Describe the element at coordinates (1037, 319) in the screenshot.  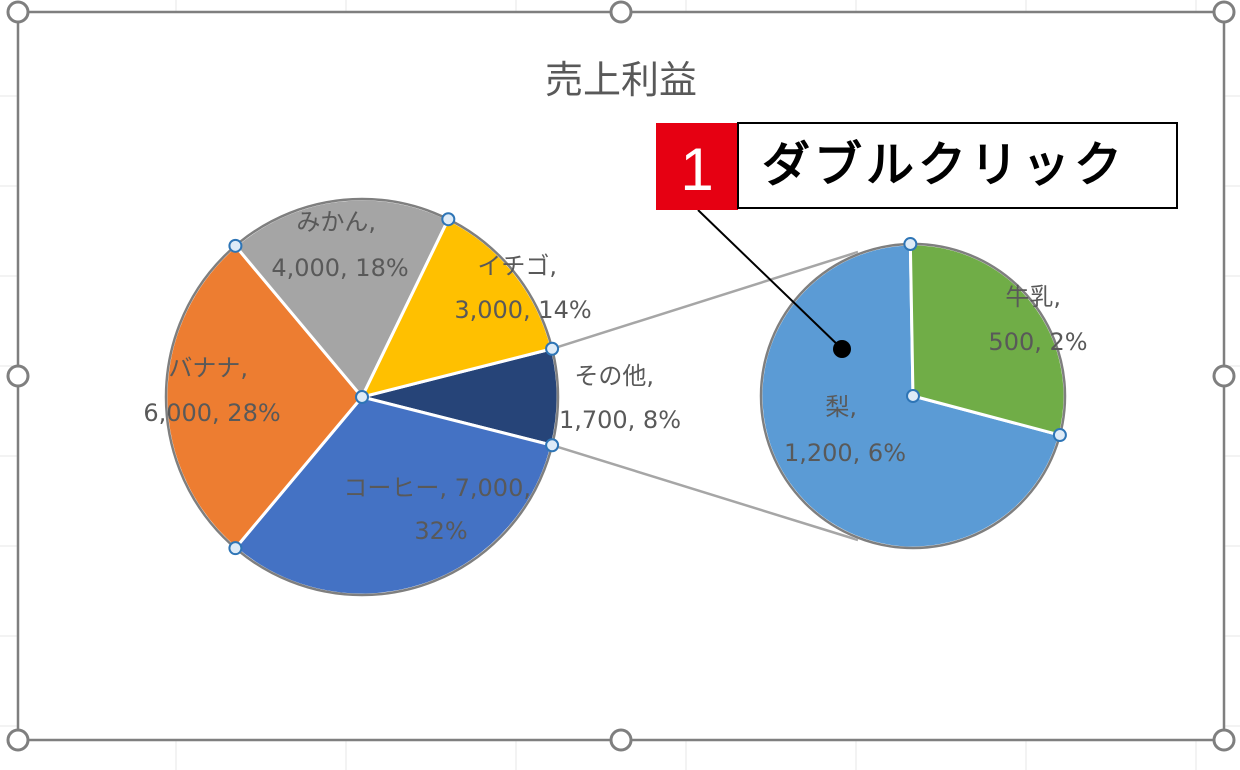
I see `data-label-milk: 牛乳, 500, 2%` at that location.